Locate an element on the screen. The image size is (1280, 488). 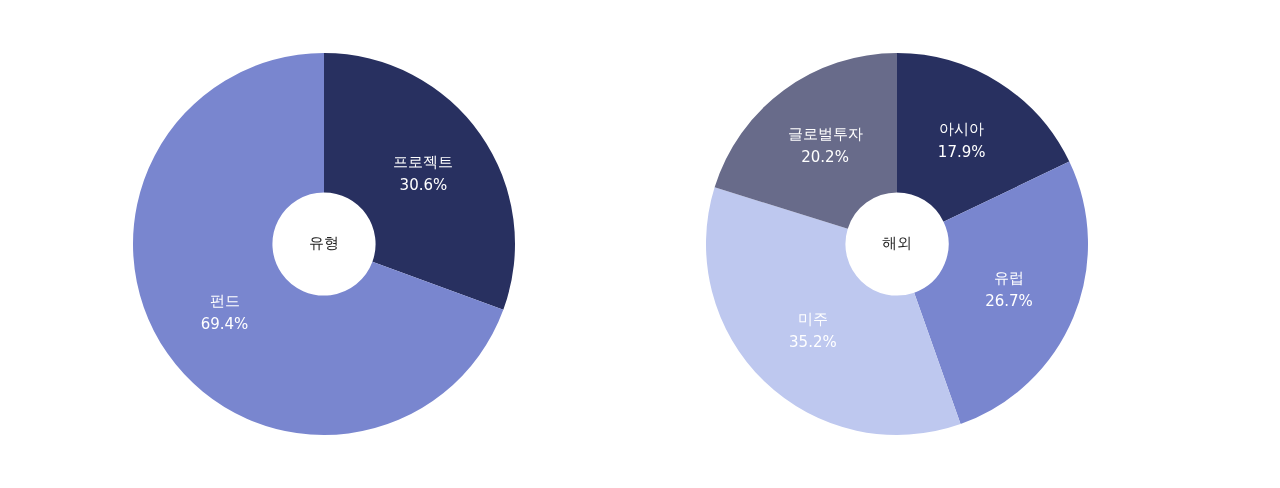
slice-label: 유럽 is located at coordinates (1009, 278).